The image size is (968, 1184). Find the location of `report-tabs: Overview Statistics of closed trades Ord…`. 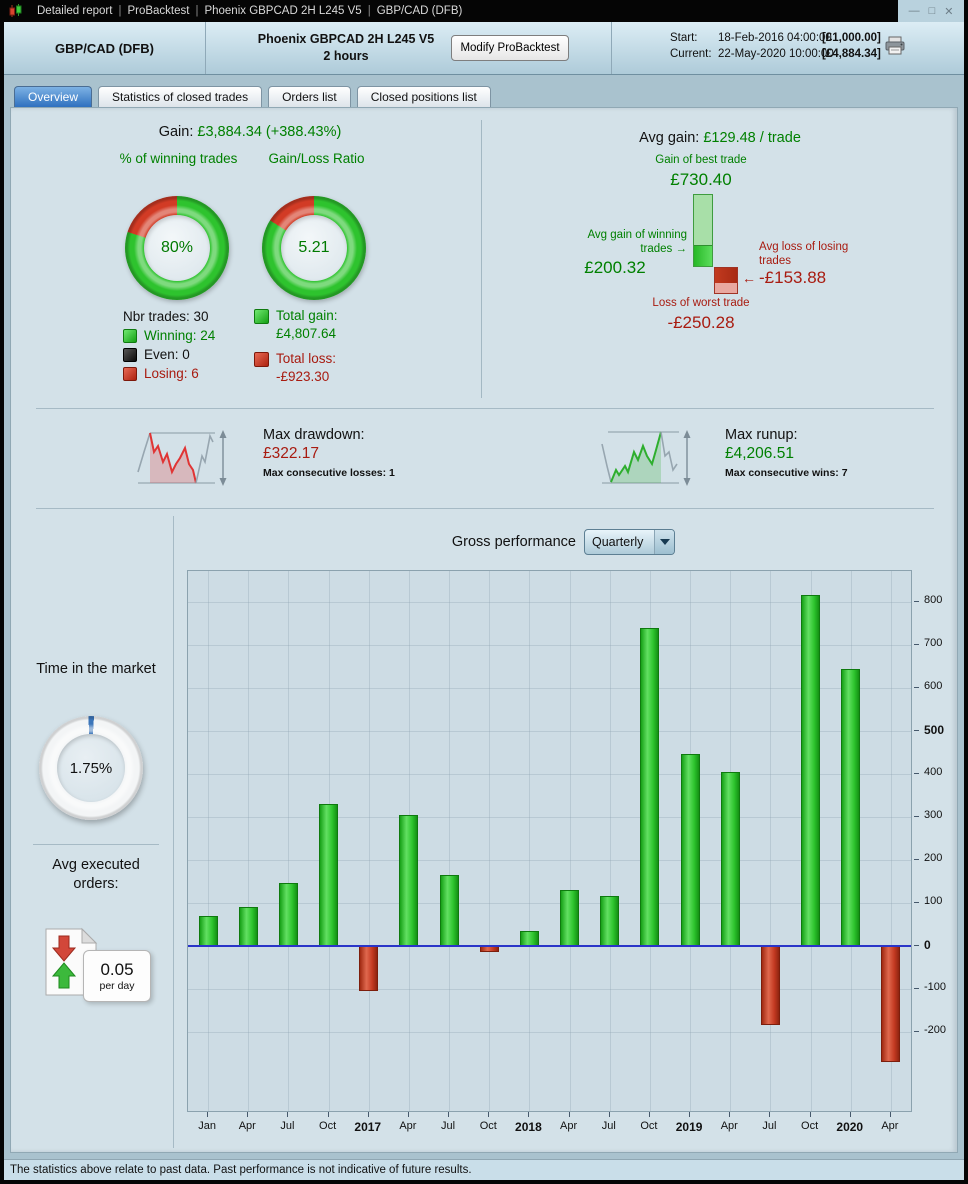

report-tabs: Overview Statistics of closed trades Ord… is located at coordinates (252, 96).